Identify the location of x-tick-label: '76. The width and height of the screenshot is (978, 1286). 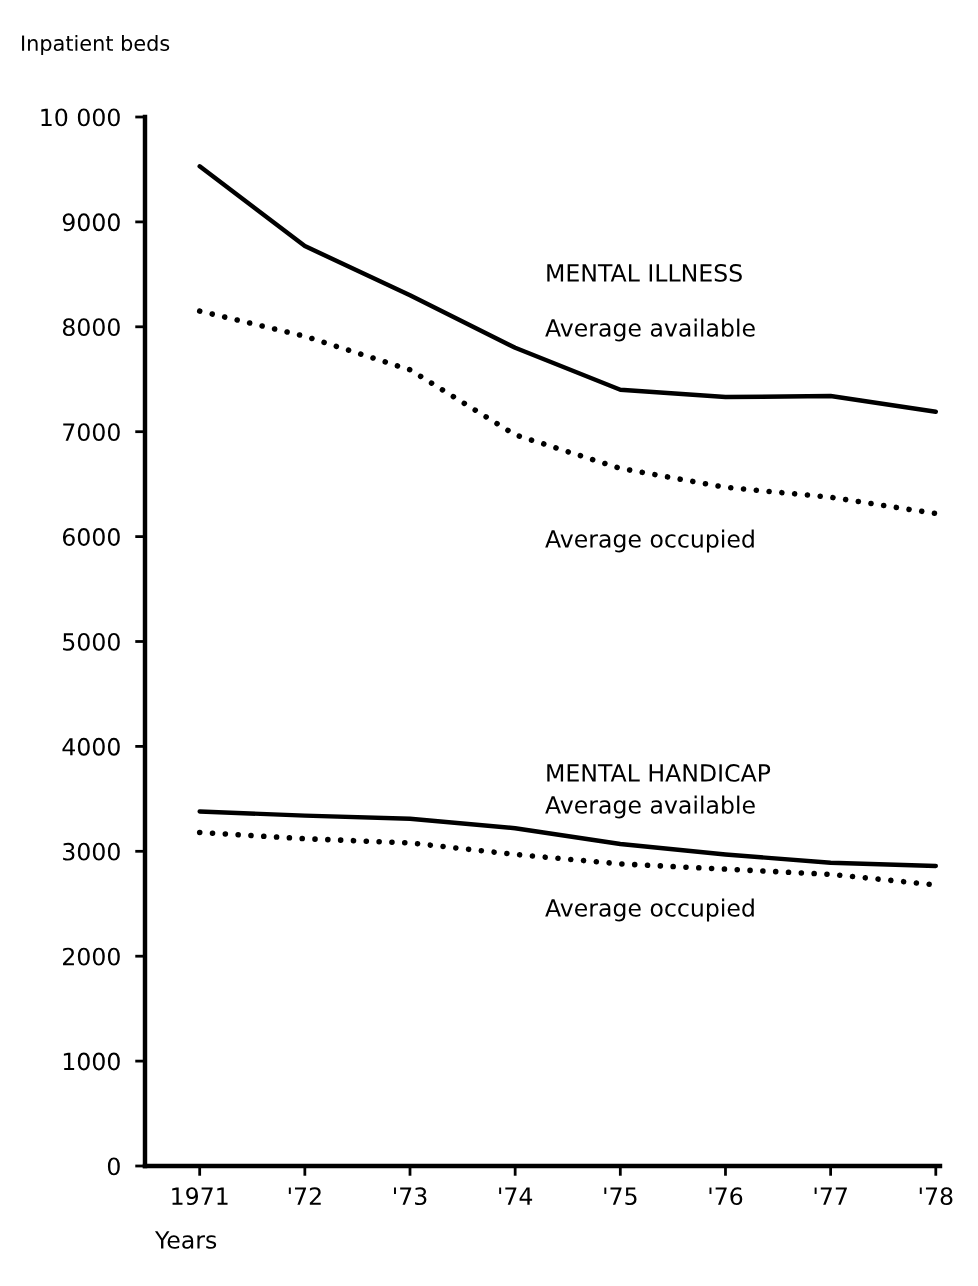
(726, 1196).